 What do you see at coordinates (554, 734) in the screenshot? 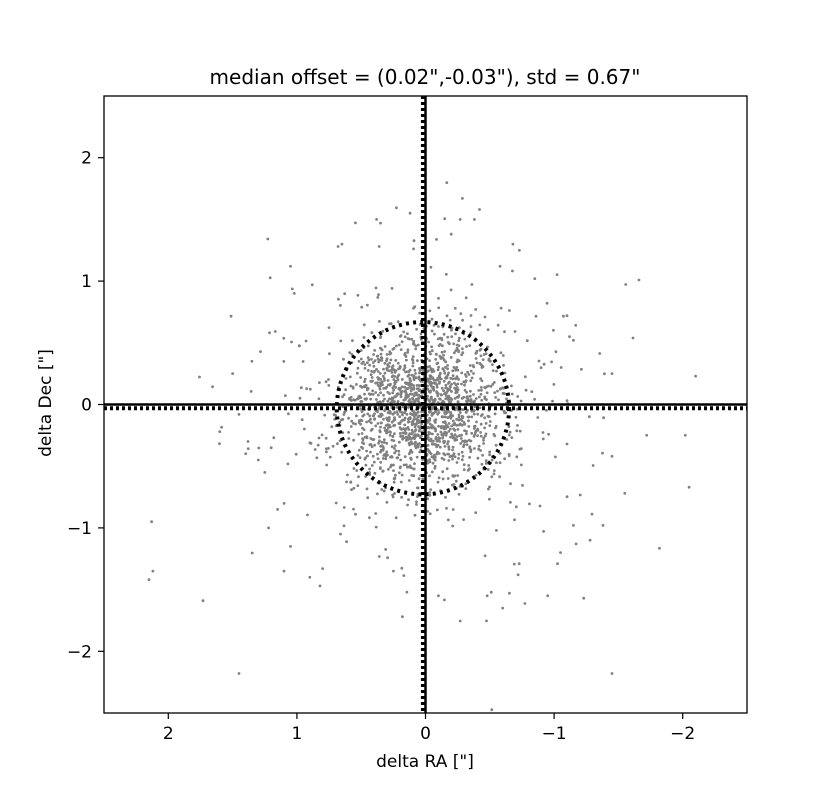
I see `x-tick-label: −1` at bounding box center [554, 734].